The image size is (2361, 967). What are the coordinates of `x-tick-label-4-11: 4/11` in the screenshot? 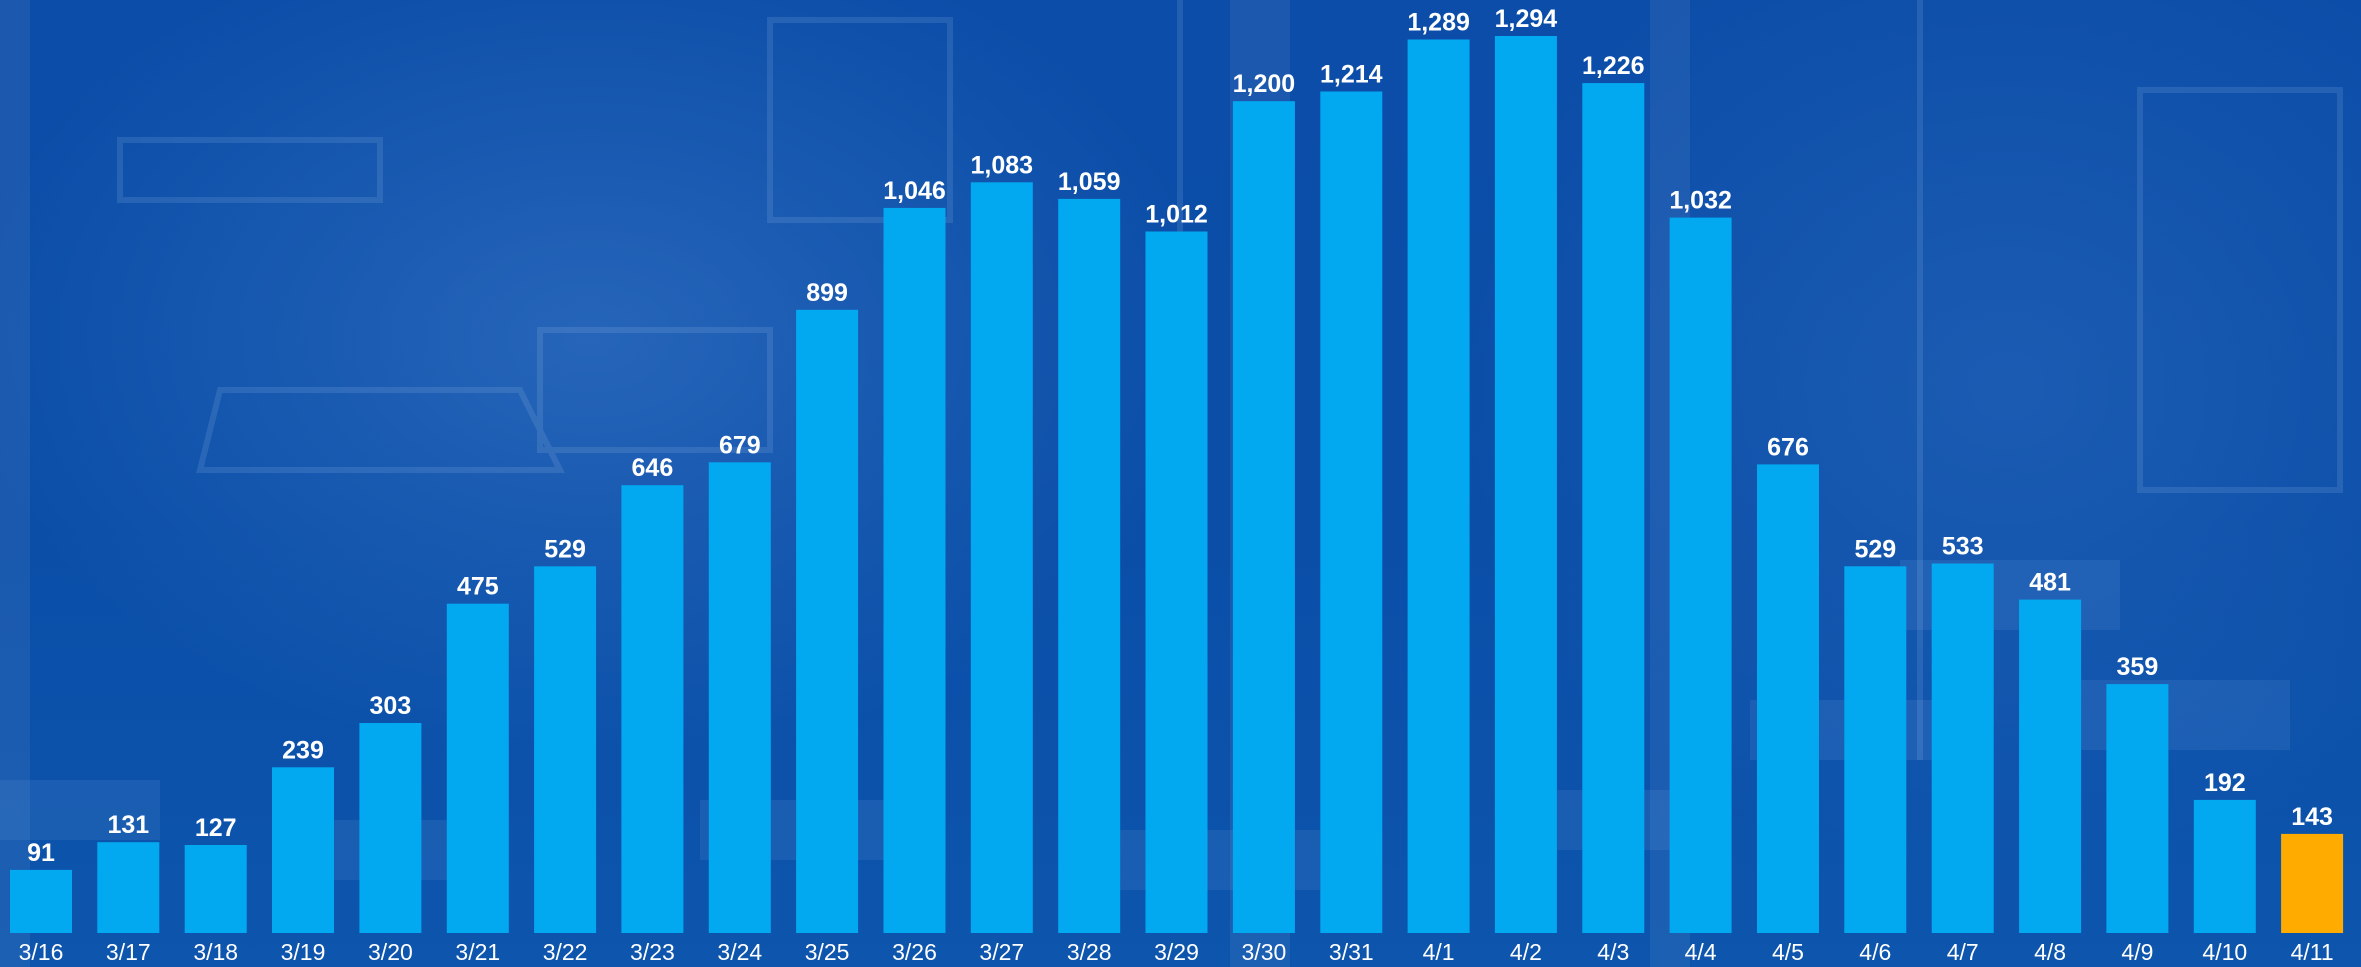 It's located at (2312, 952).